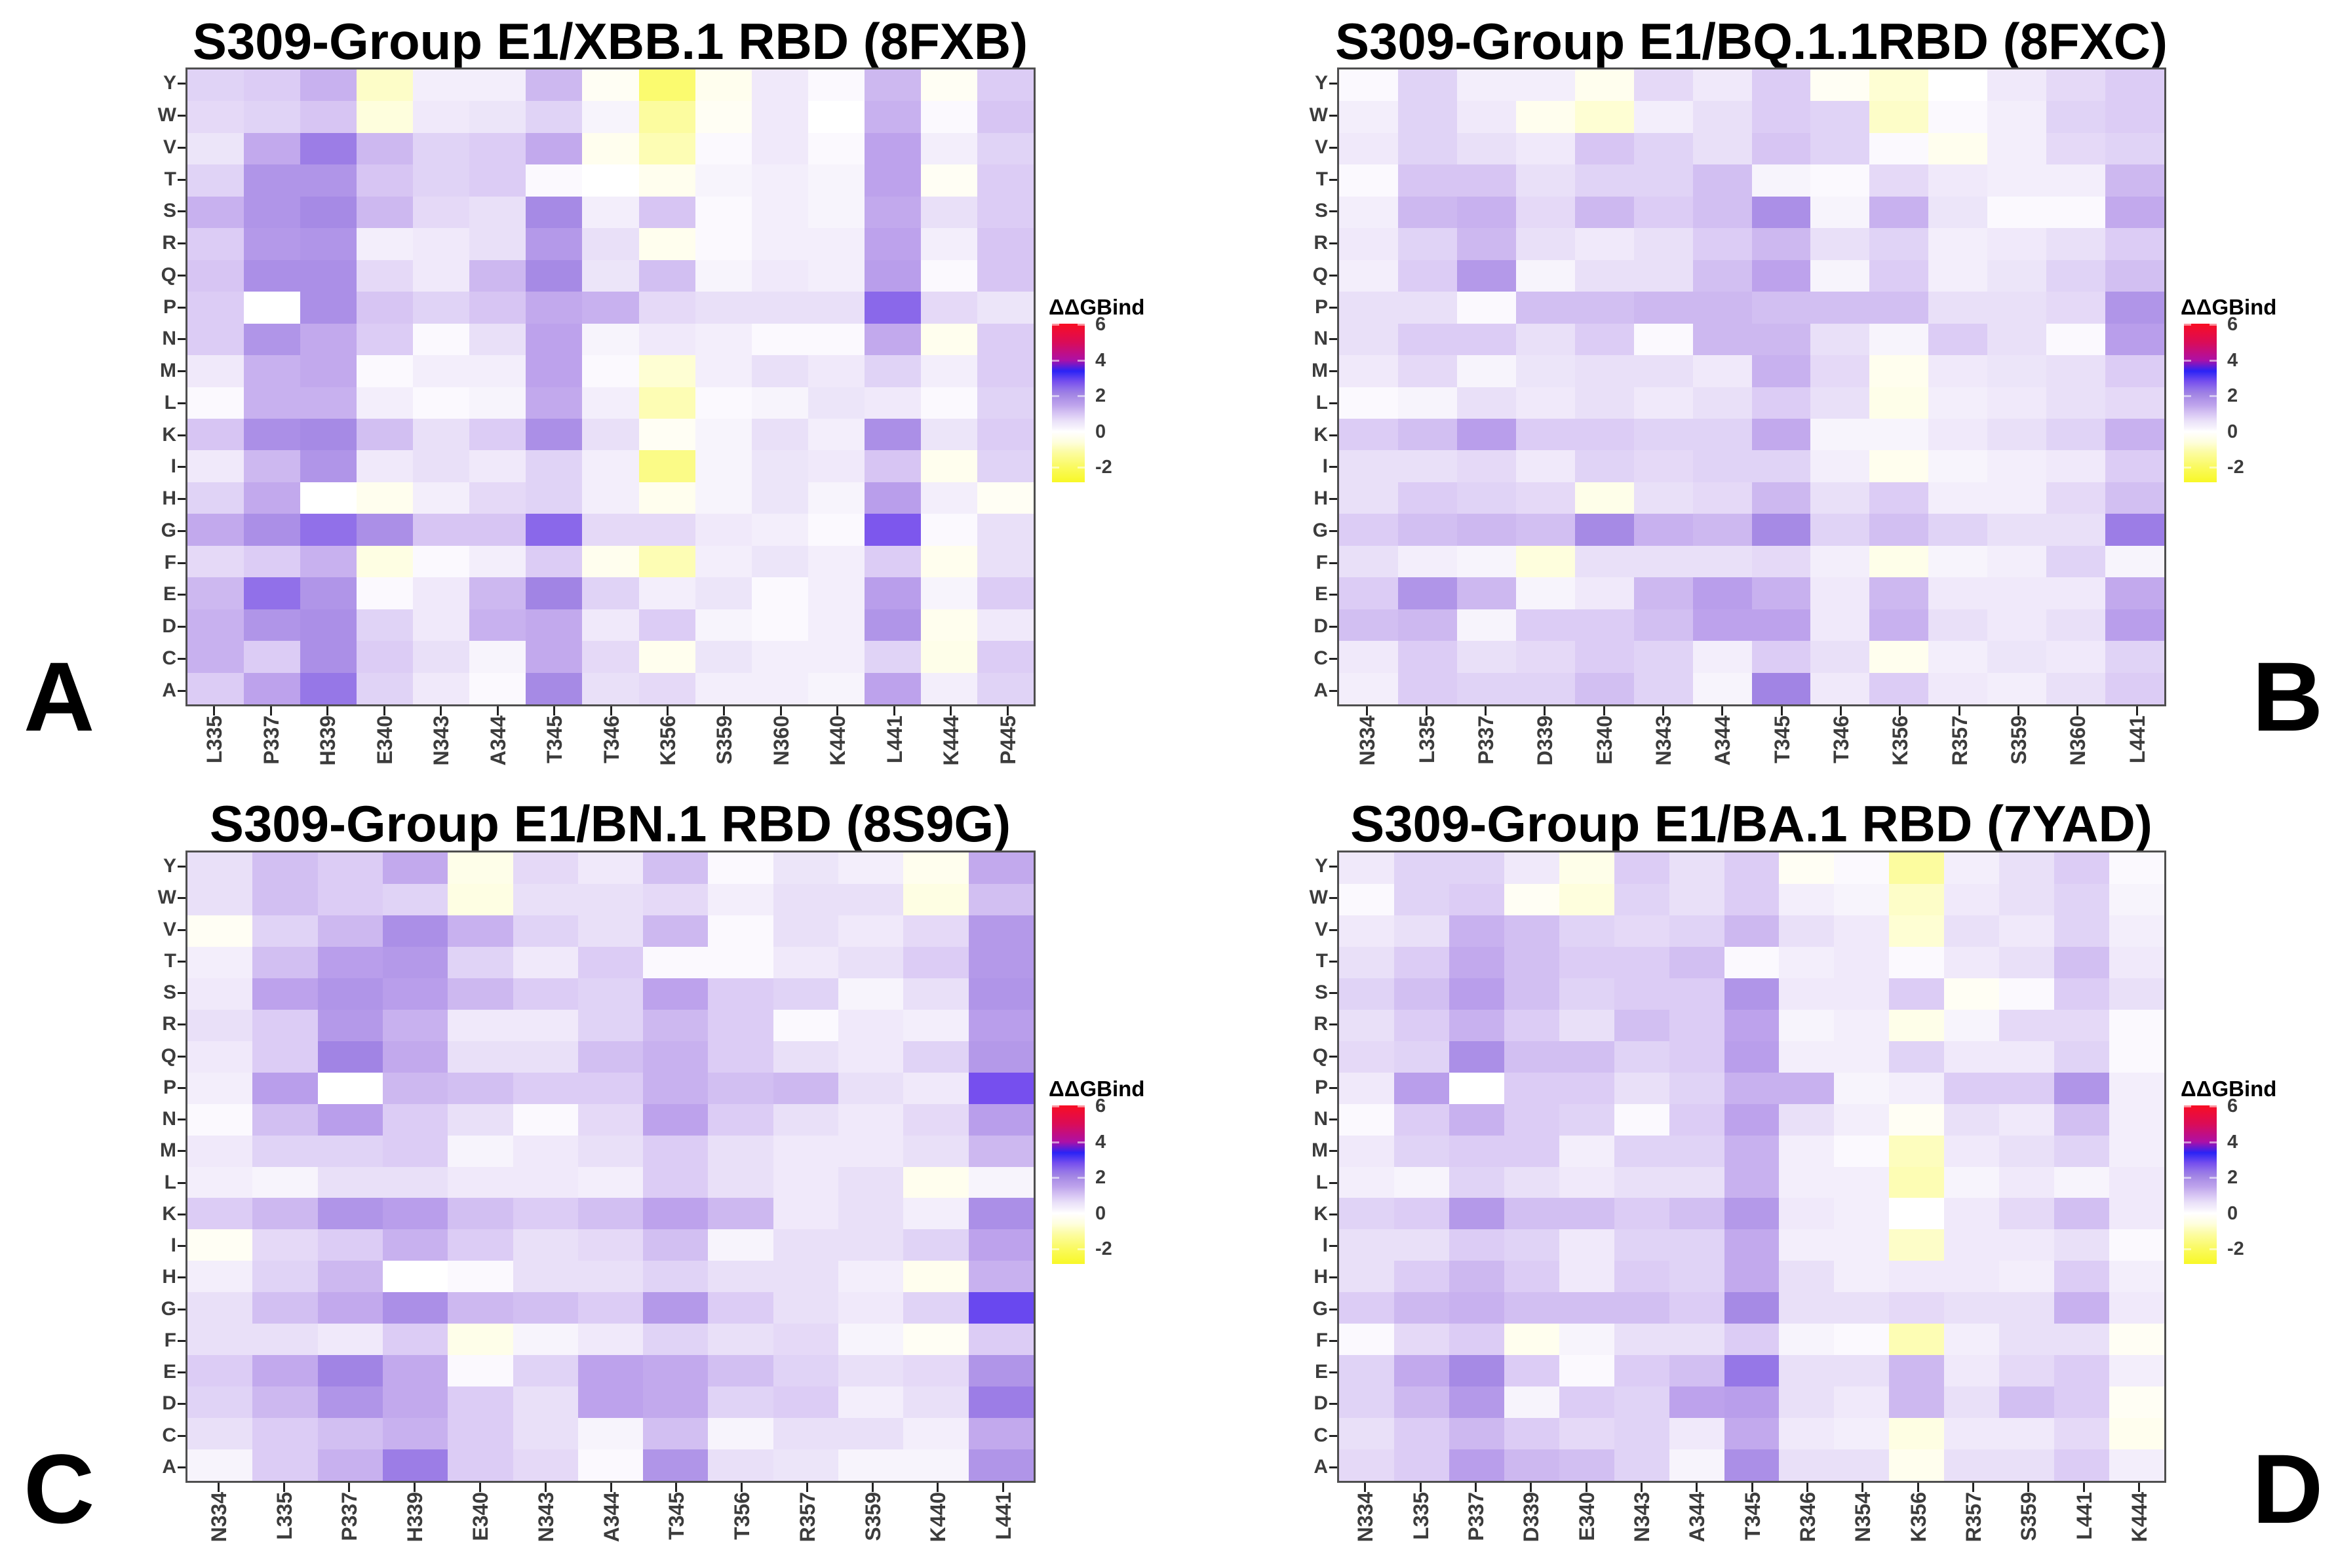 The image size is (2336, 1568). Describe the element at coordinates (1320, 1309) in the screenshot. I see `y-axis-label: G` at that location.